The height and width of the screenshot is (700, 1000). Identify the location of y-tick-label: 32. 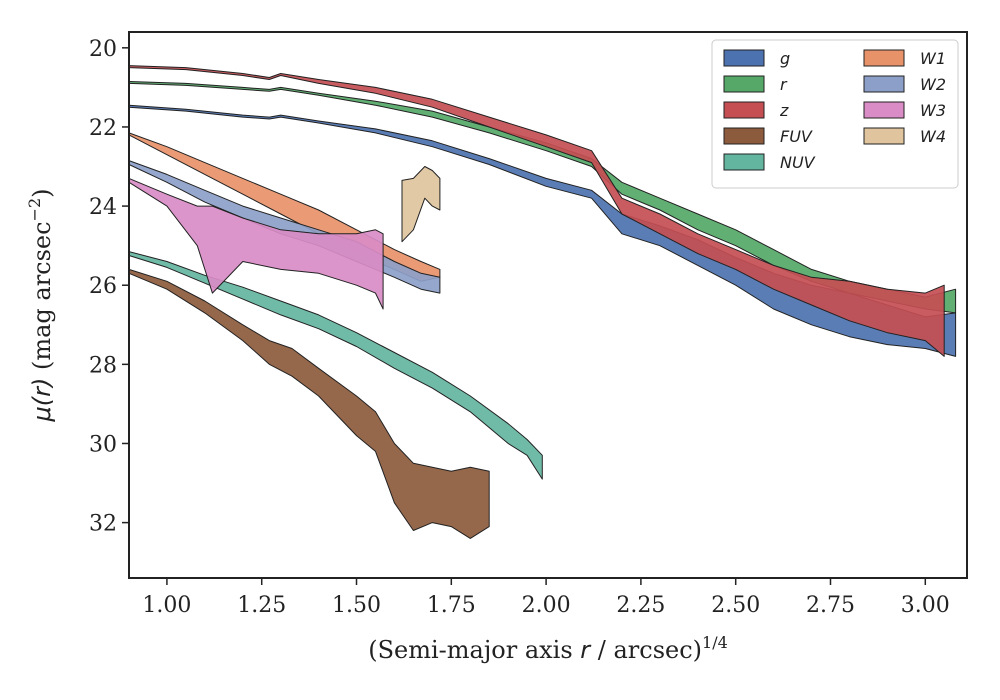
(103, 524).